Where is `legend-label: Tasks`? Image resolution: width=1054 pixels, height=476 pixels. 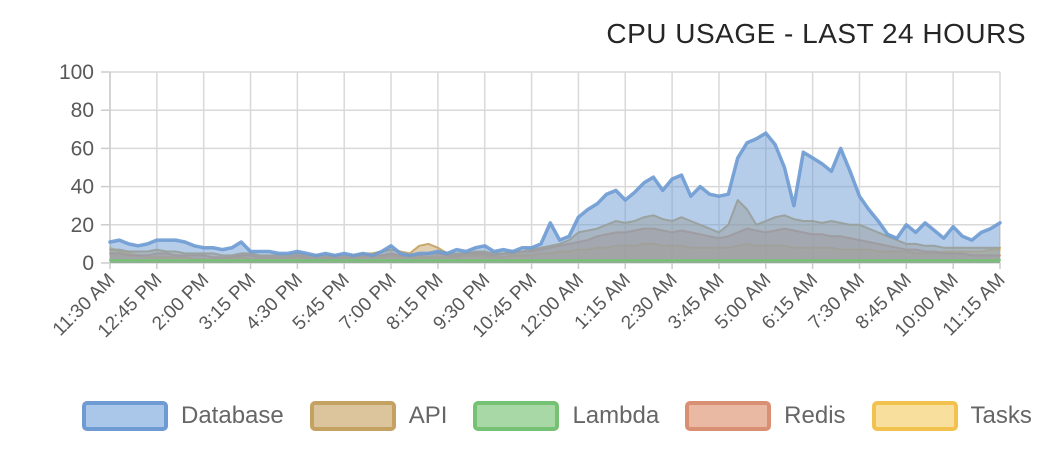 legend-label: Tasks is located at coordinates (1001, 415).